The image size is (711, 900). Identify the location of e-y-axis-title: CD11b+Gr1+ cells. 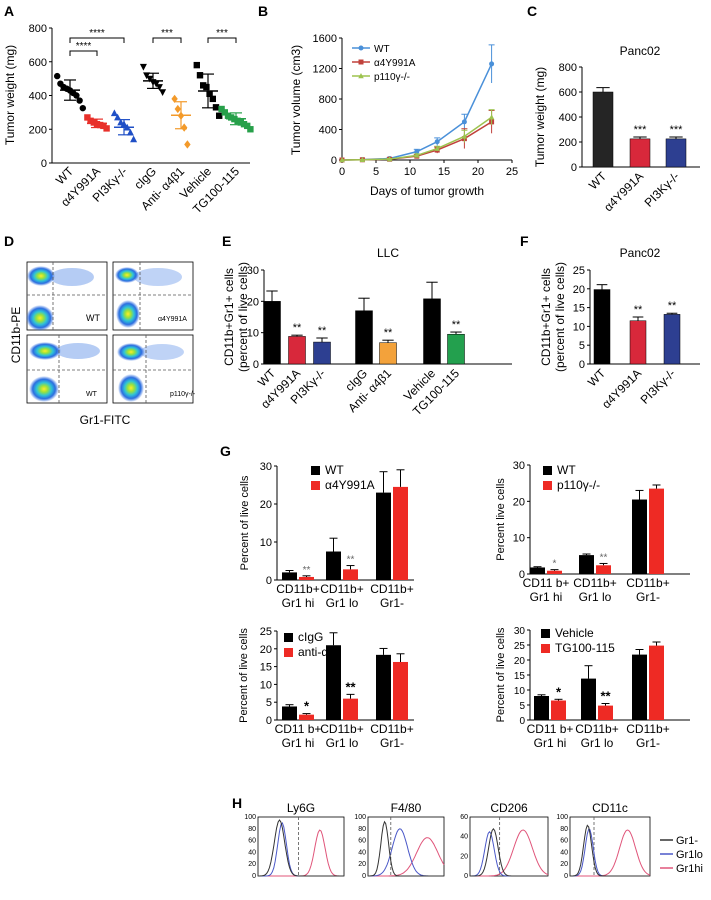
(229, 317).